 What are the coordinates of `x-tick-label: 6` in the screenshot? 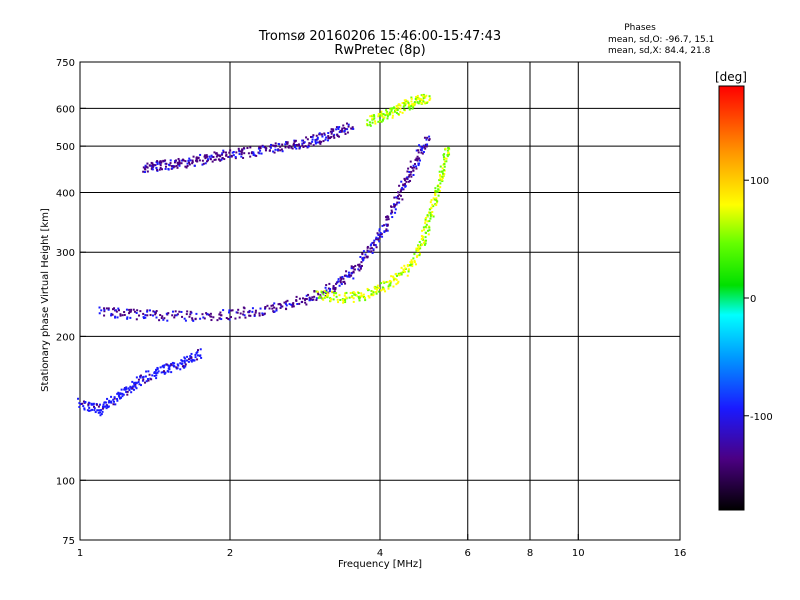 It's located at (468, 553).